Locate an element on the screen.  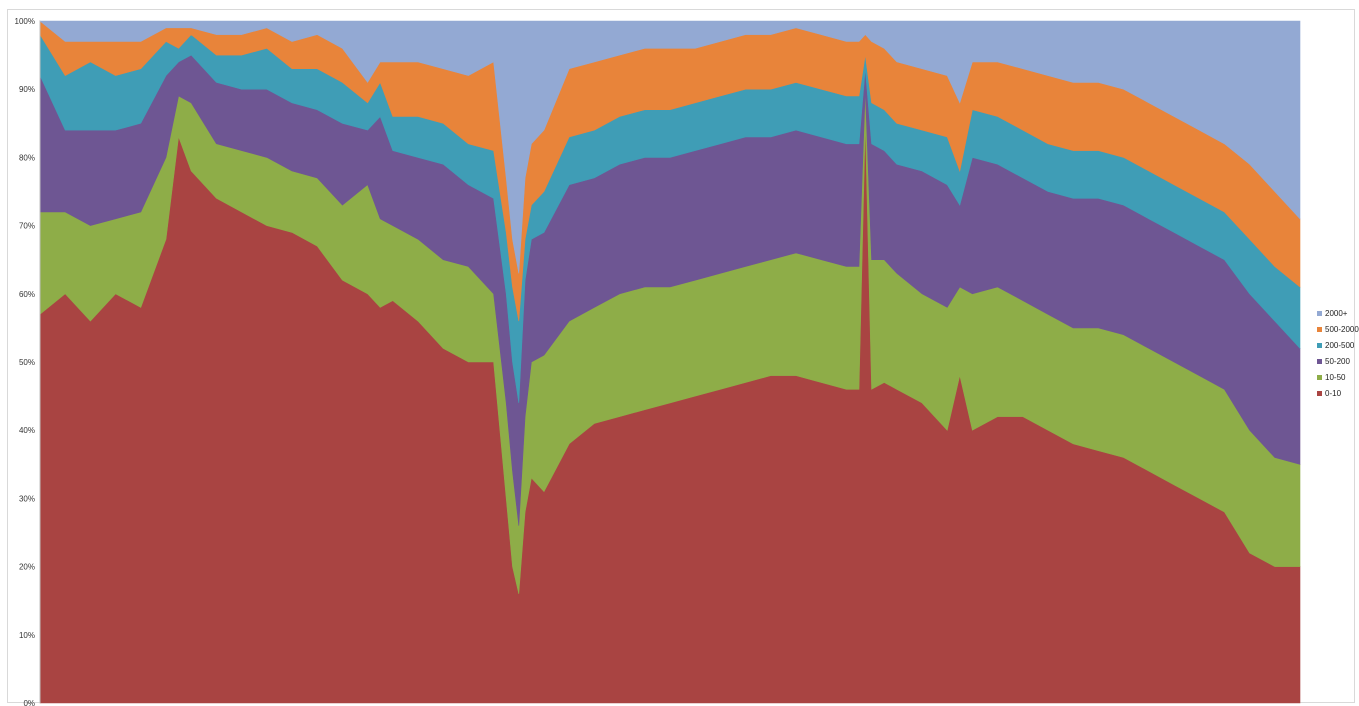
y-tick-label: 80% is located at coordinates (27, 157).